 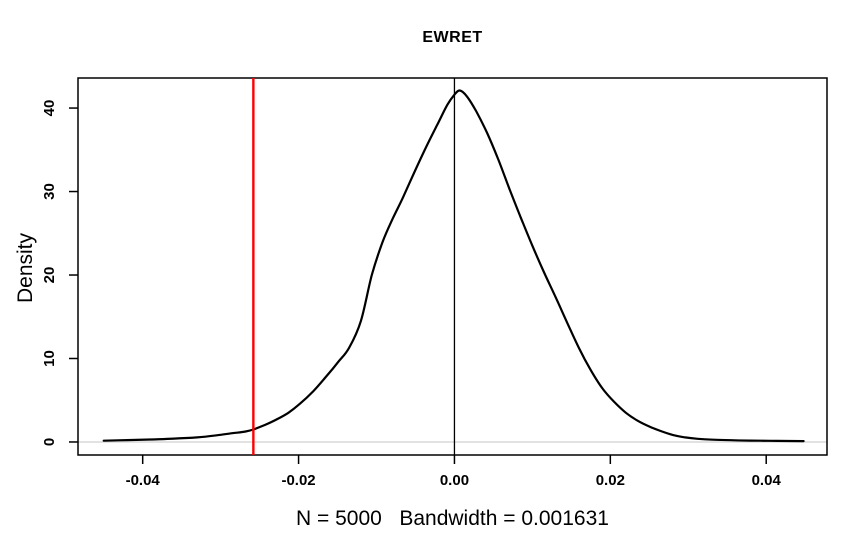 I want to click on x-tick-label: 0.00, so click(x=454, y=480).